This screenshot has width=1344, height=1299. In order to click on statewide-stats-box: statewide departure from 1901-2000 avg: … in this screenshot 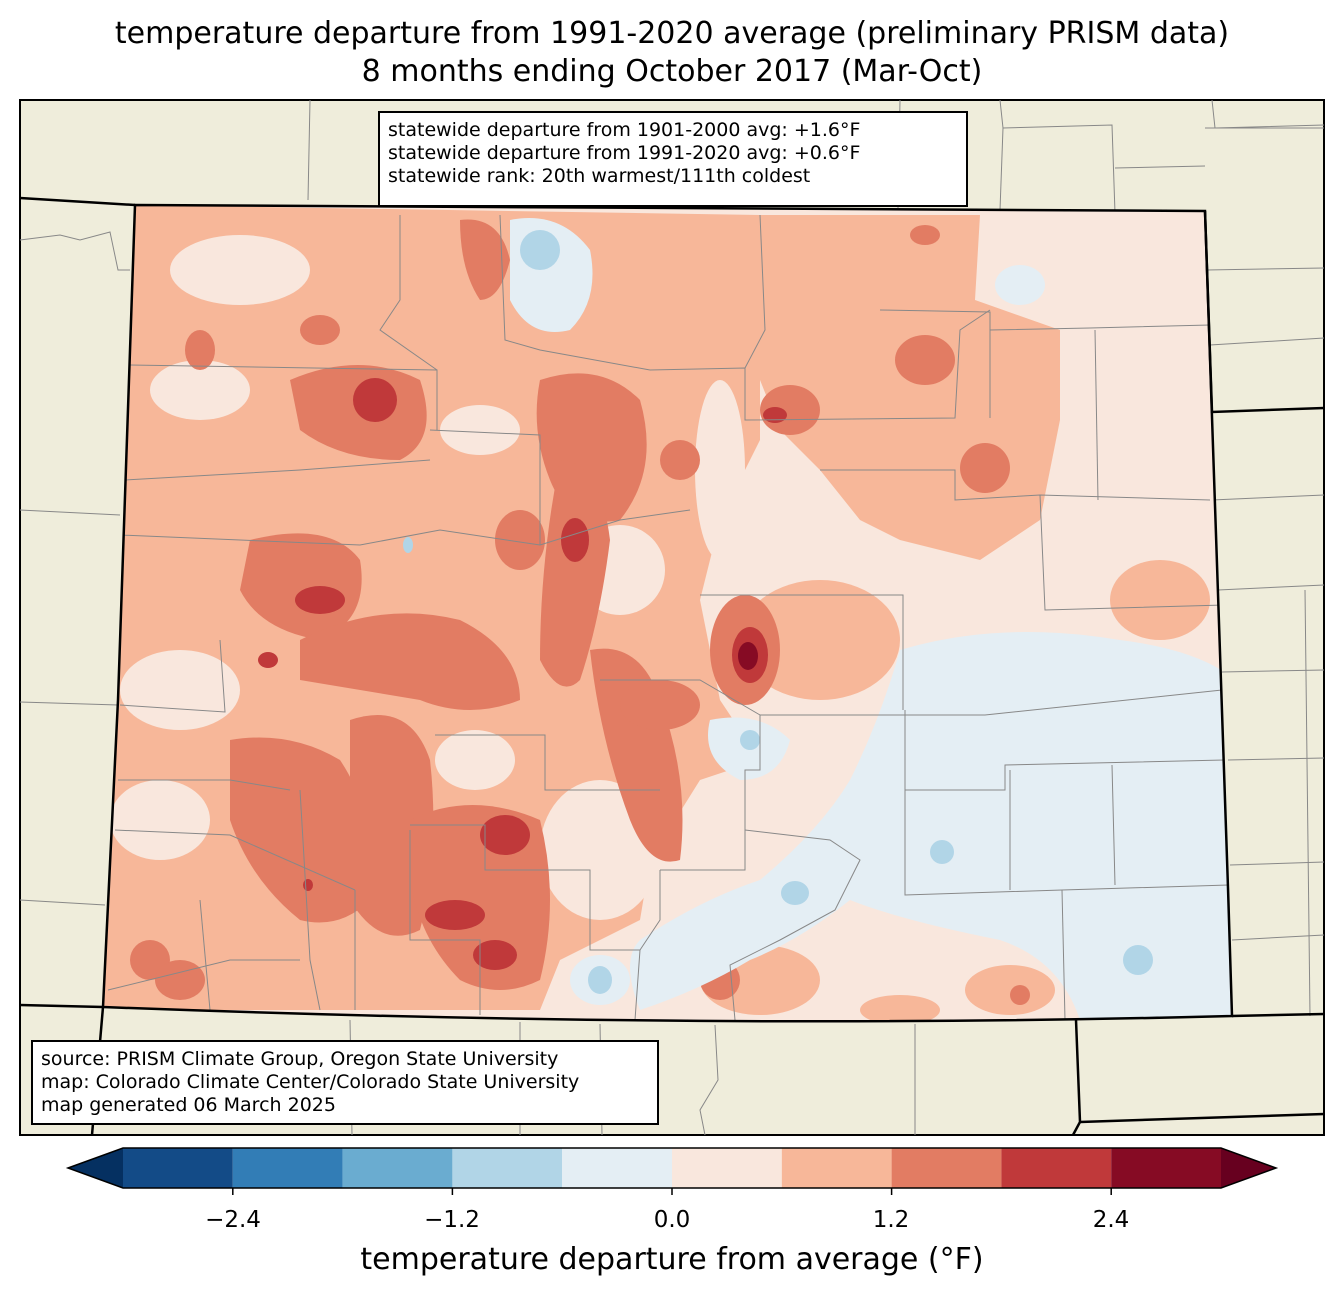, I will do `click(673, 159)`.